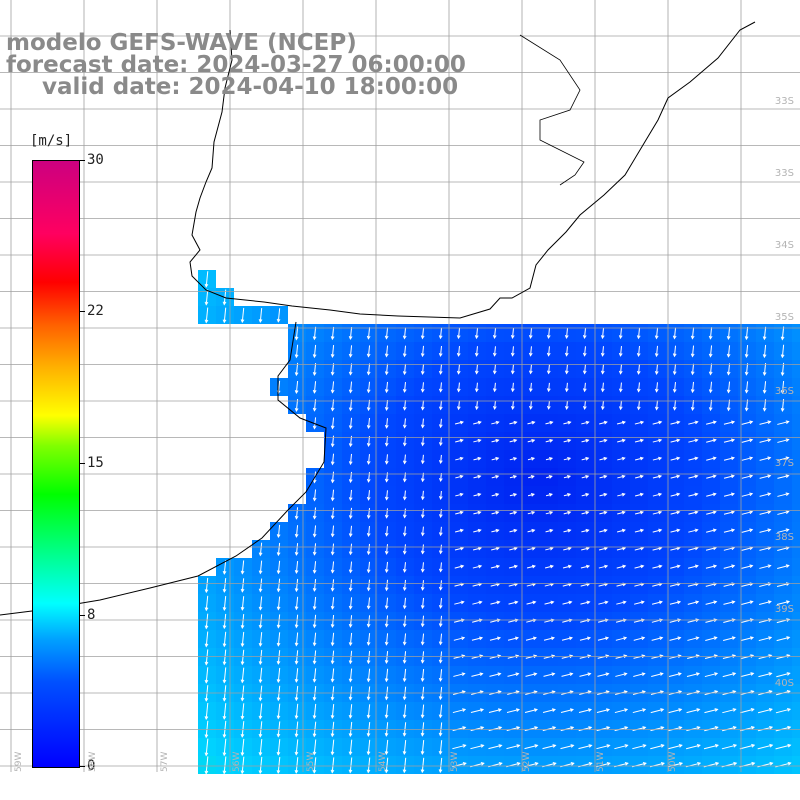  Describe the element at coordinates (51, 141) in the screenshot. I see `colorbar-unit: [m/s]` at that location.